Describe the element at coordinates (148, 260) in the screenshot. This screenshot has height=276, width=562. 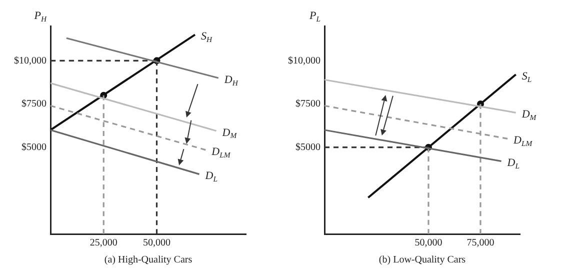
I see `x-axis-title: (a) High-Quality Cars` at that location.